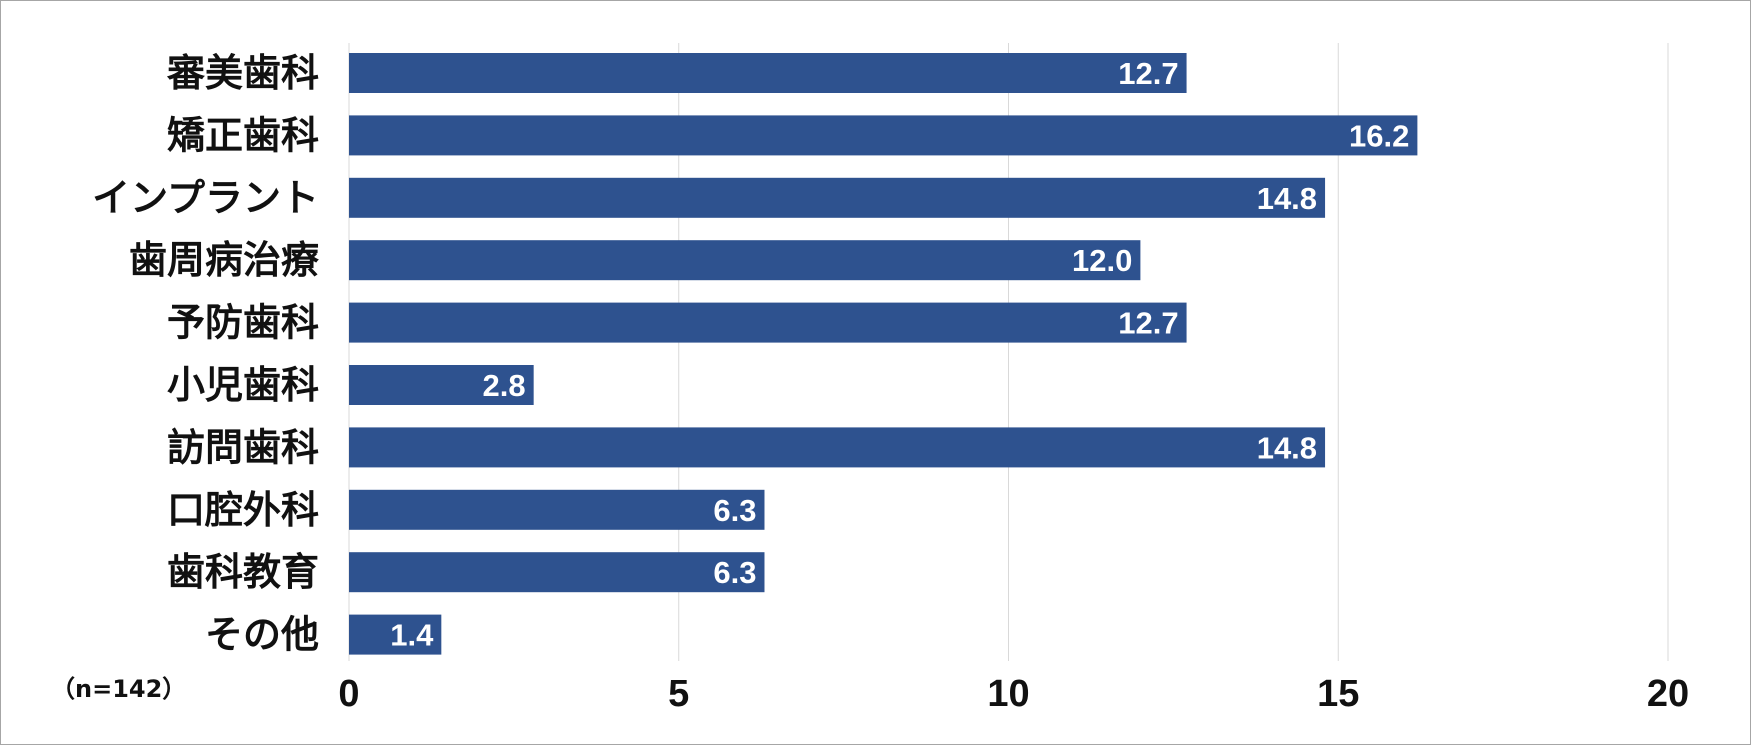 The image size is (1751, 746). What do you see at coordinates (242, 73) in the screenshot?
I see `category-label: 審美歯科` at bounding box center [242, 73].